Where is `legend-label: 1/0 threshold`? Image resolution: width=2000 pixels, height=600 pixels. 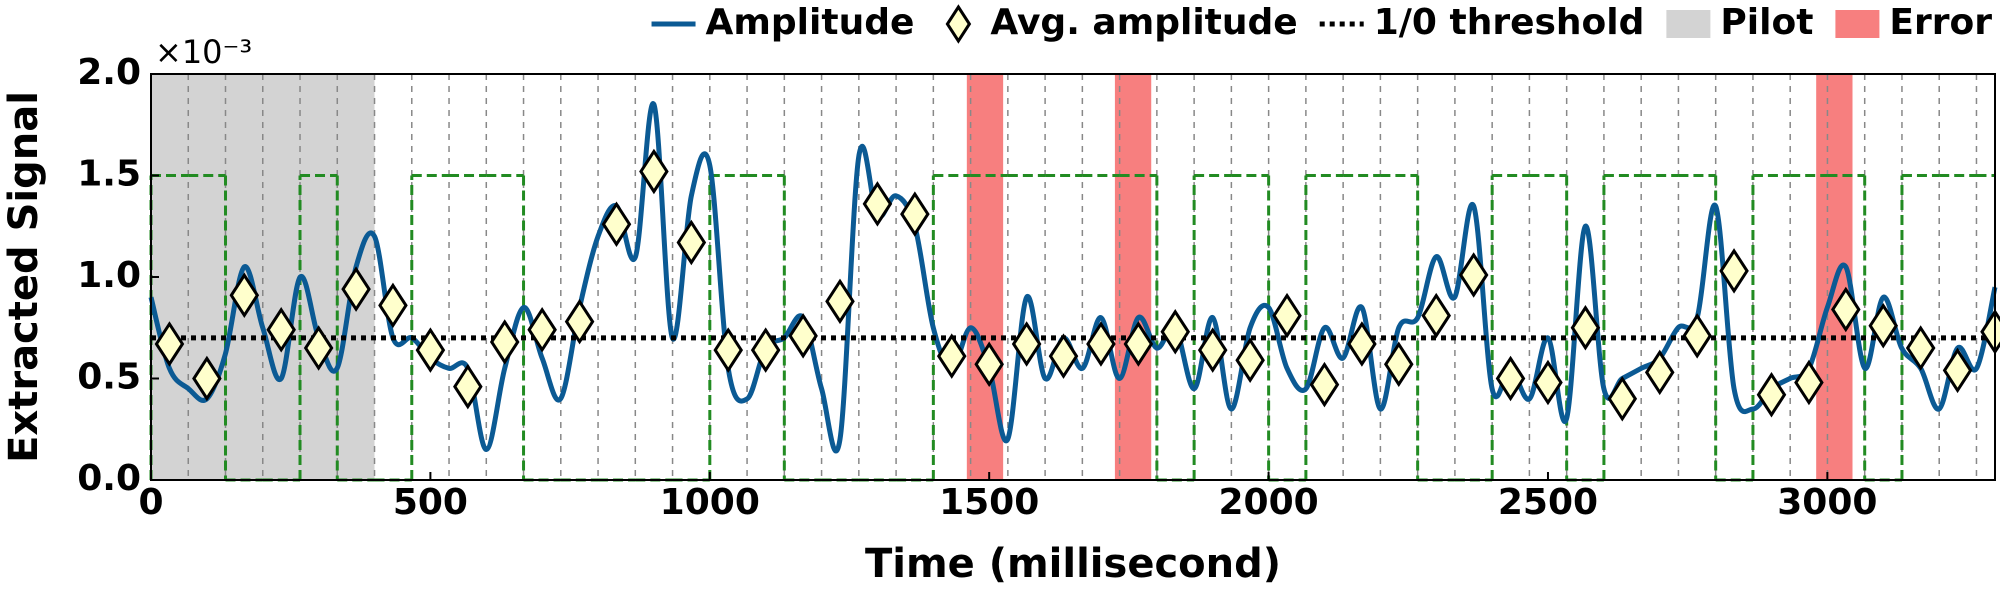 legend-label: 1/0 threshold is located at coordinates (1509, 22).